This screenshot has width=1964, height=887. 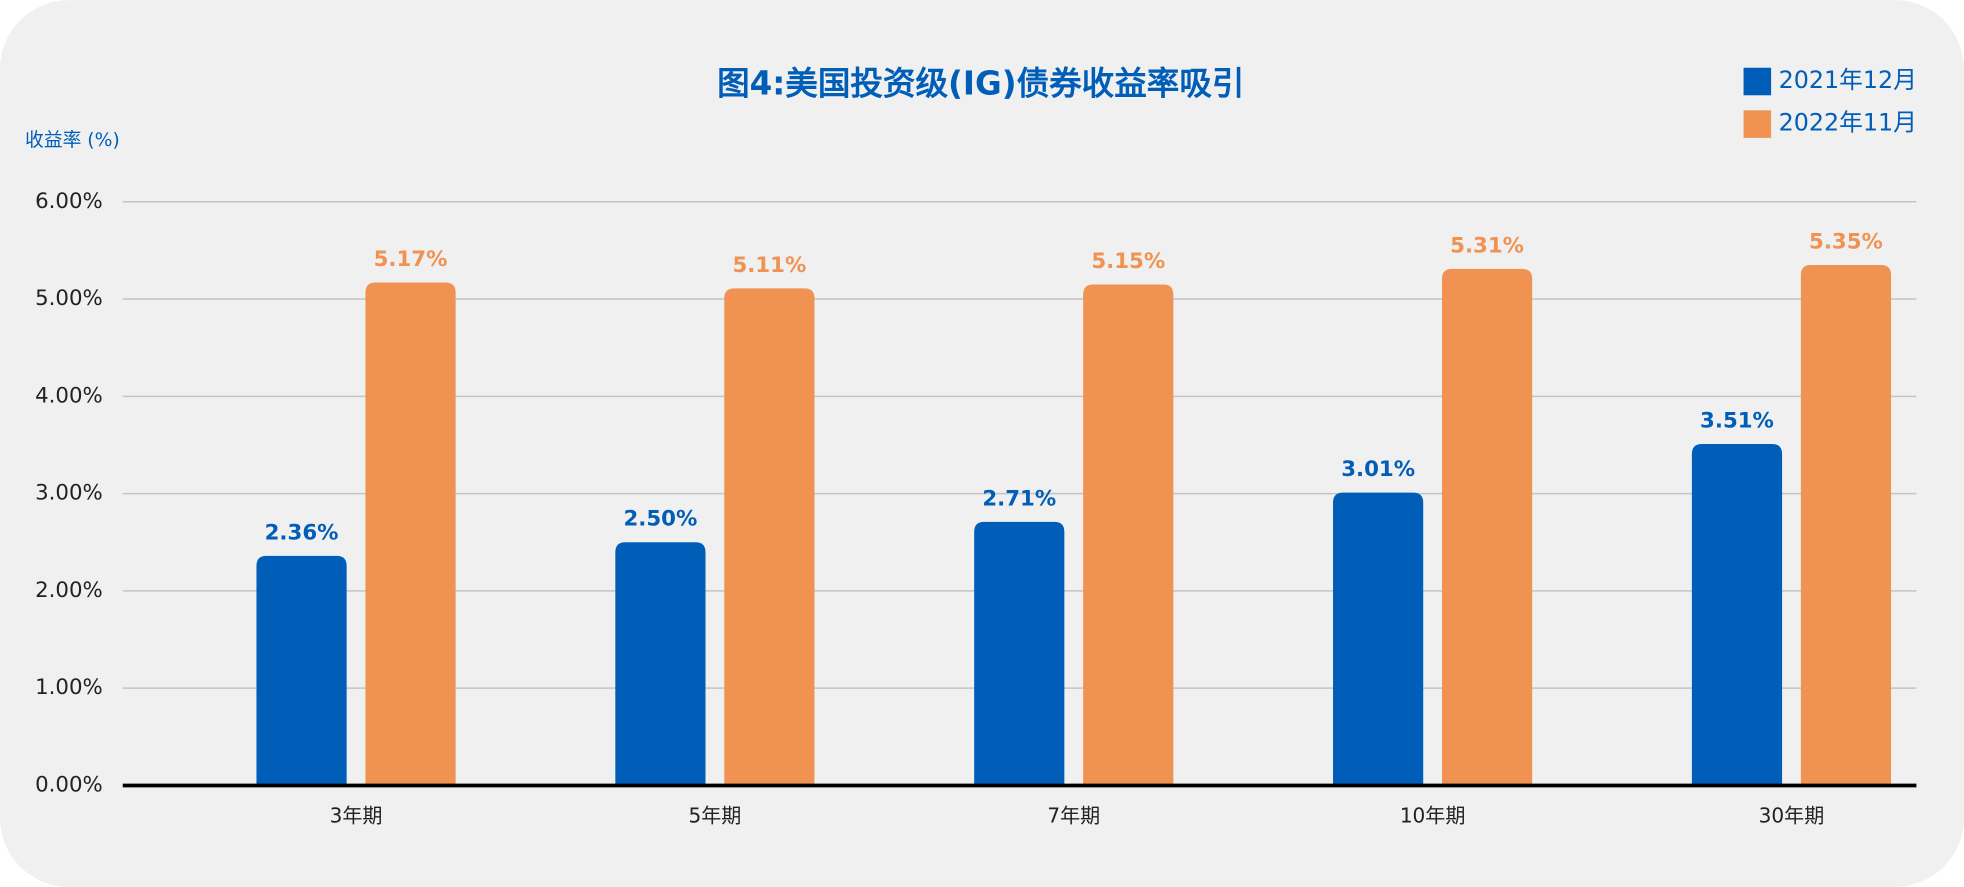 What do you see at coordinates (302, 532) in the screenshot?
I see `data-label: 2.36%` at bounding box center [302, 532].